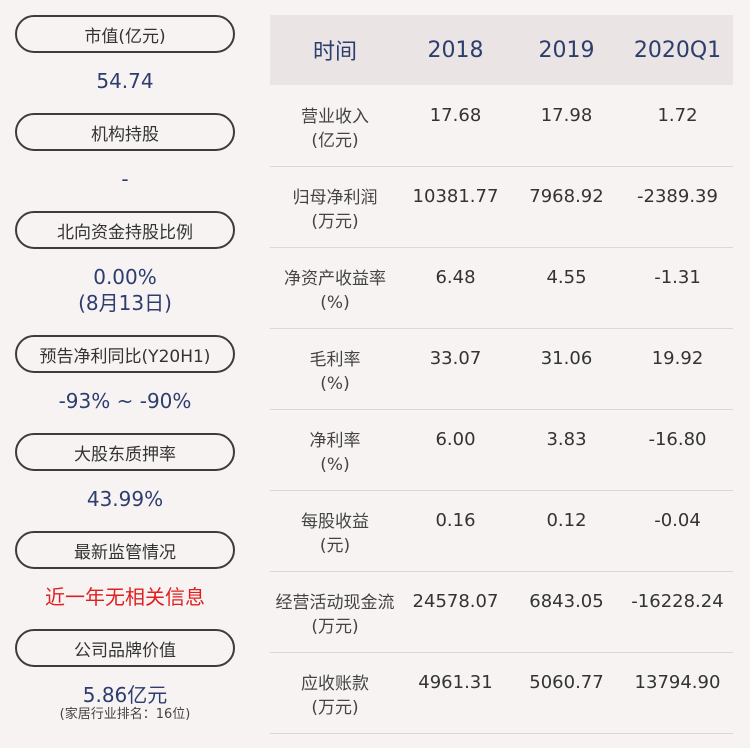 The width and height of the screenshot is (750, 748). Describe the element at coordinates (335, 615) in the screenshot. I see `row-label: 经营活动现金流 (万元)` at that location.